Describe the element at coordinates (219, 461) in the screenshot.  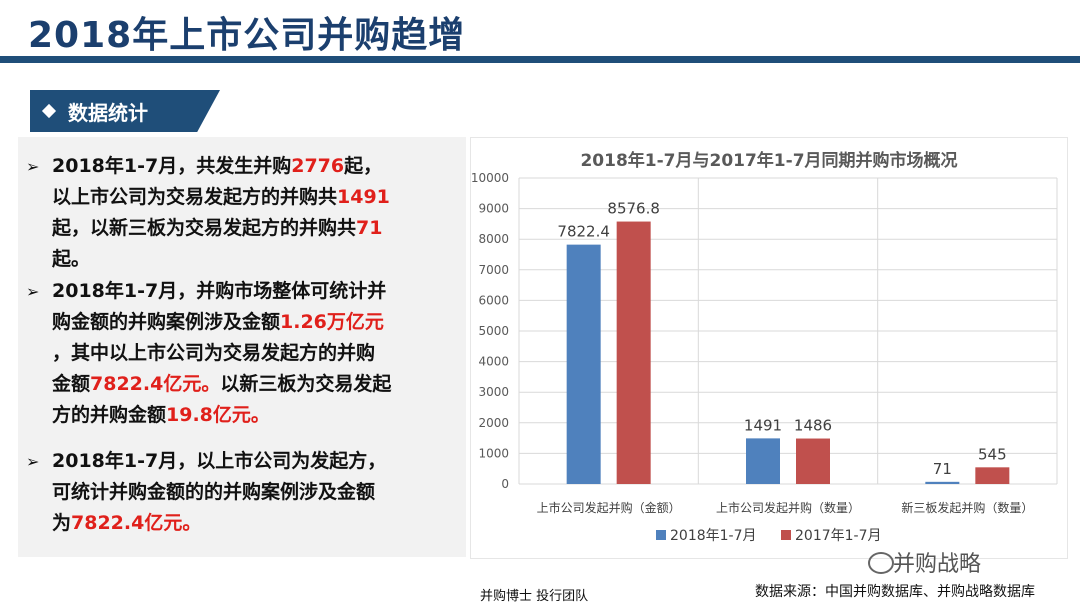
I see `bullet-text: 2018年1-7月，以上市公司为发起方，` at that location.